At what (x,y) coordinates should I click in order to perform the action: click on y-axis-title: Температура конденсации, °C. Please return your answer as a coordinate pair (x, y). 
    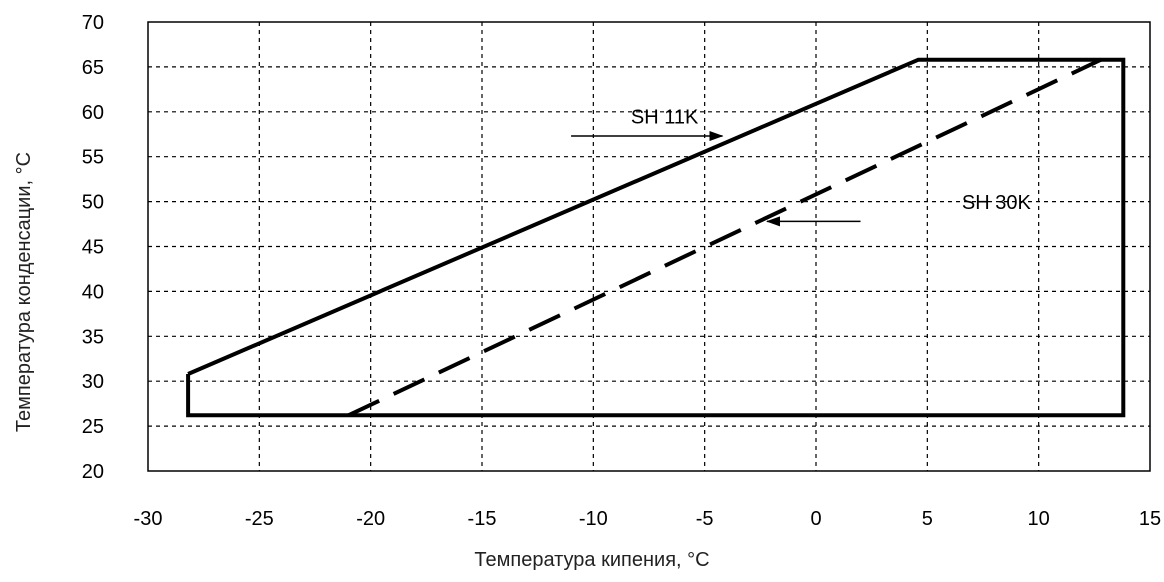
    Looking at the image, I should click on (24, 292).